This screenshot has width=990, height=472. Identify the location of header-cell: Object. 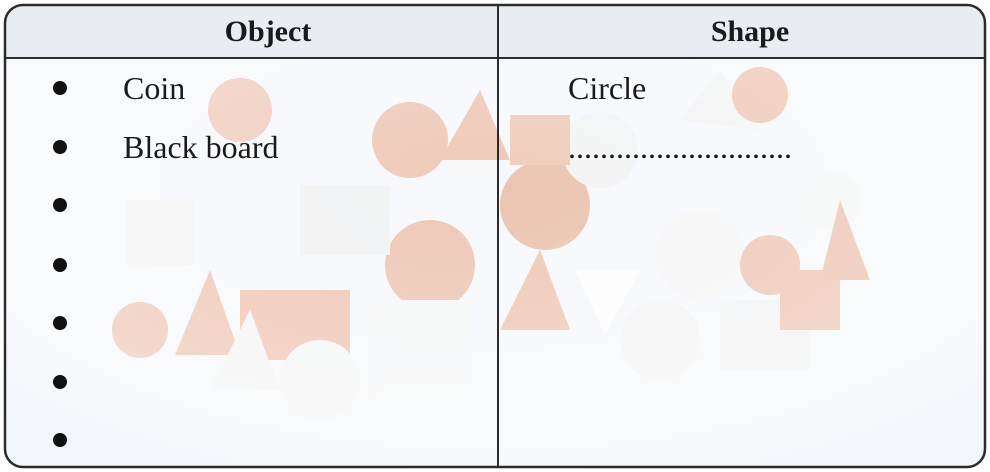
(268, 31).